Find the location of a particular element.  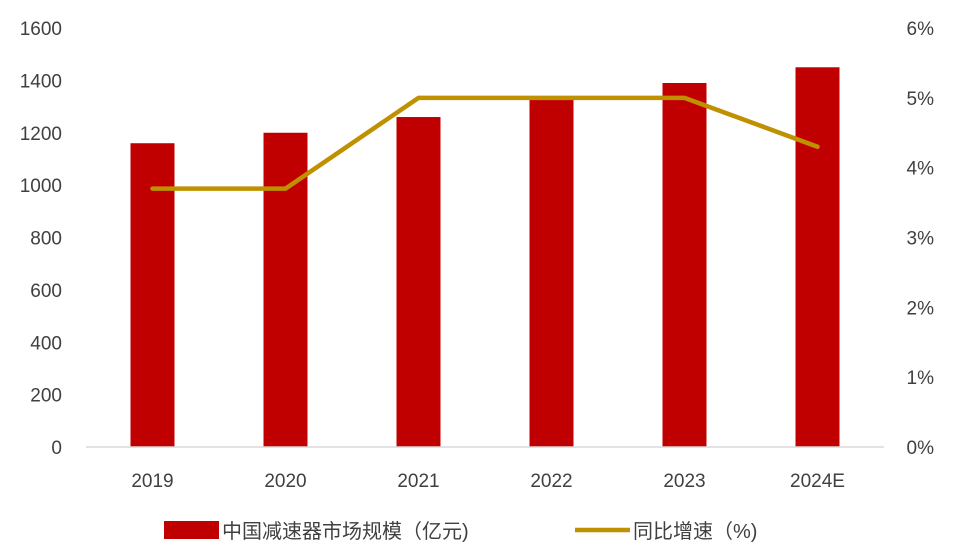

x-tick-label: 2024E is located at coordinates (817, 481).